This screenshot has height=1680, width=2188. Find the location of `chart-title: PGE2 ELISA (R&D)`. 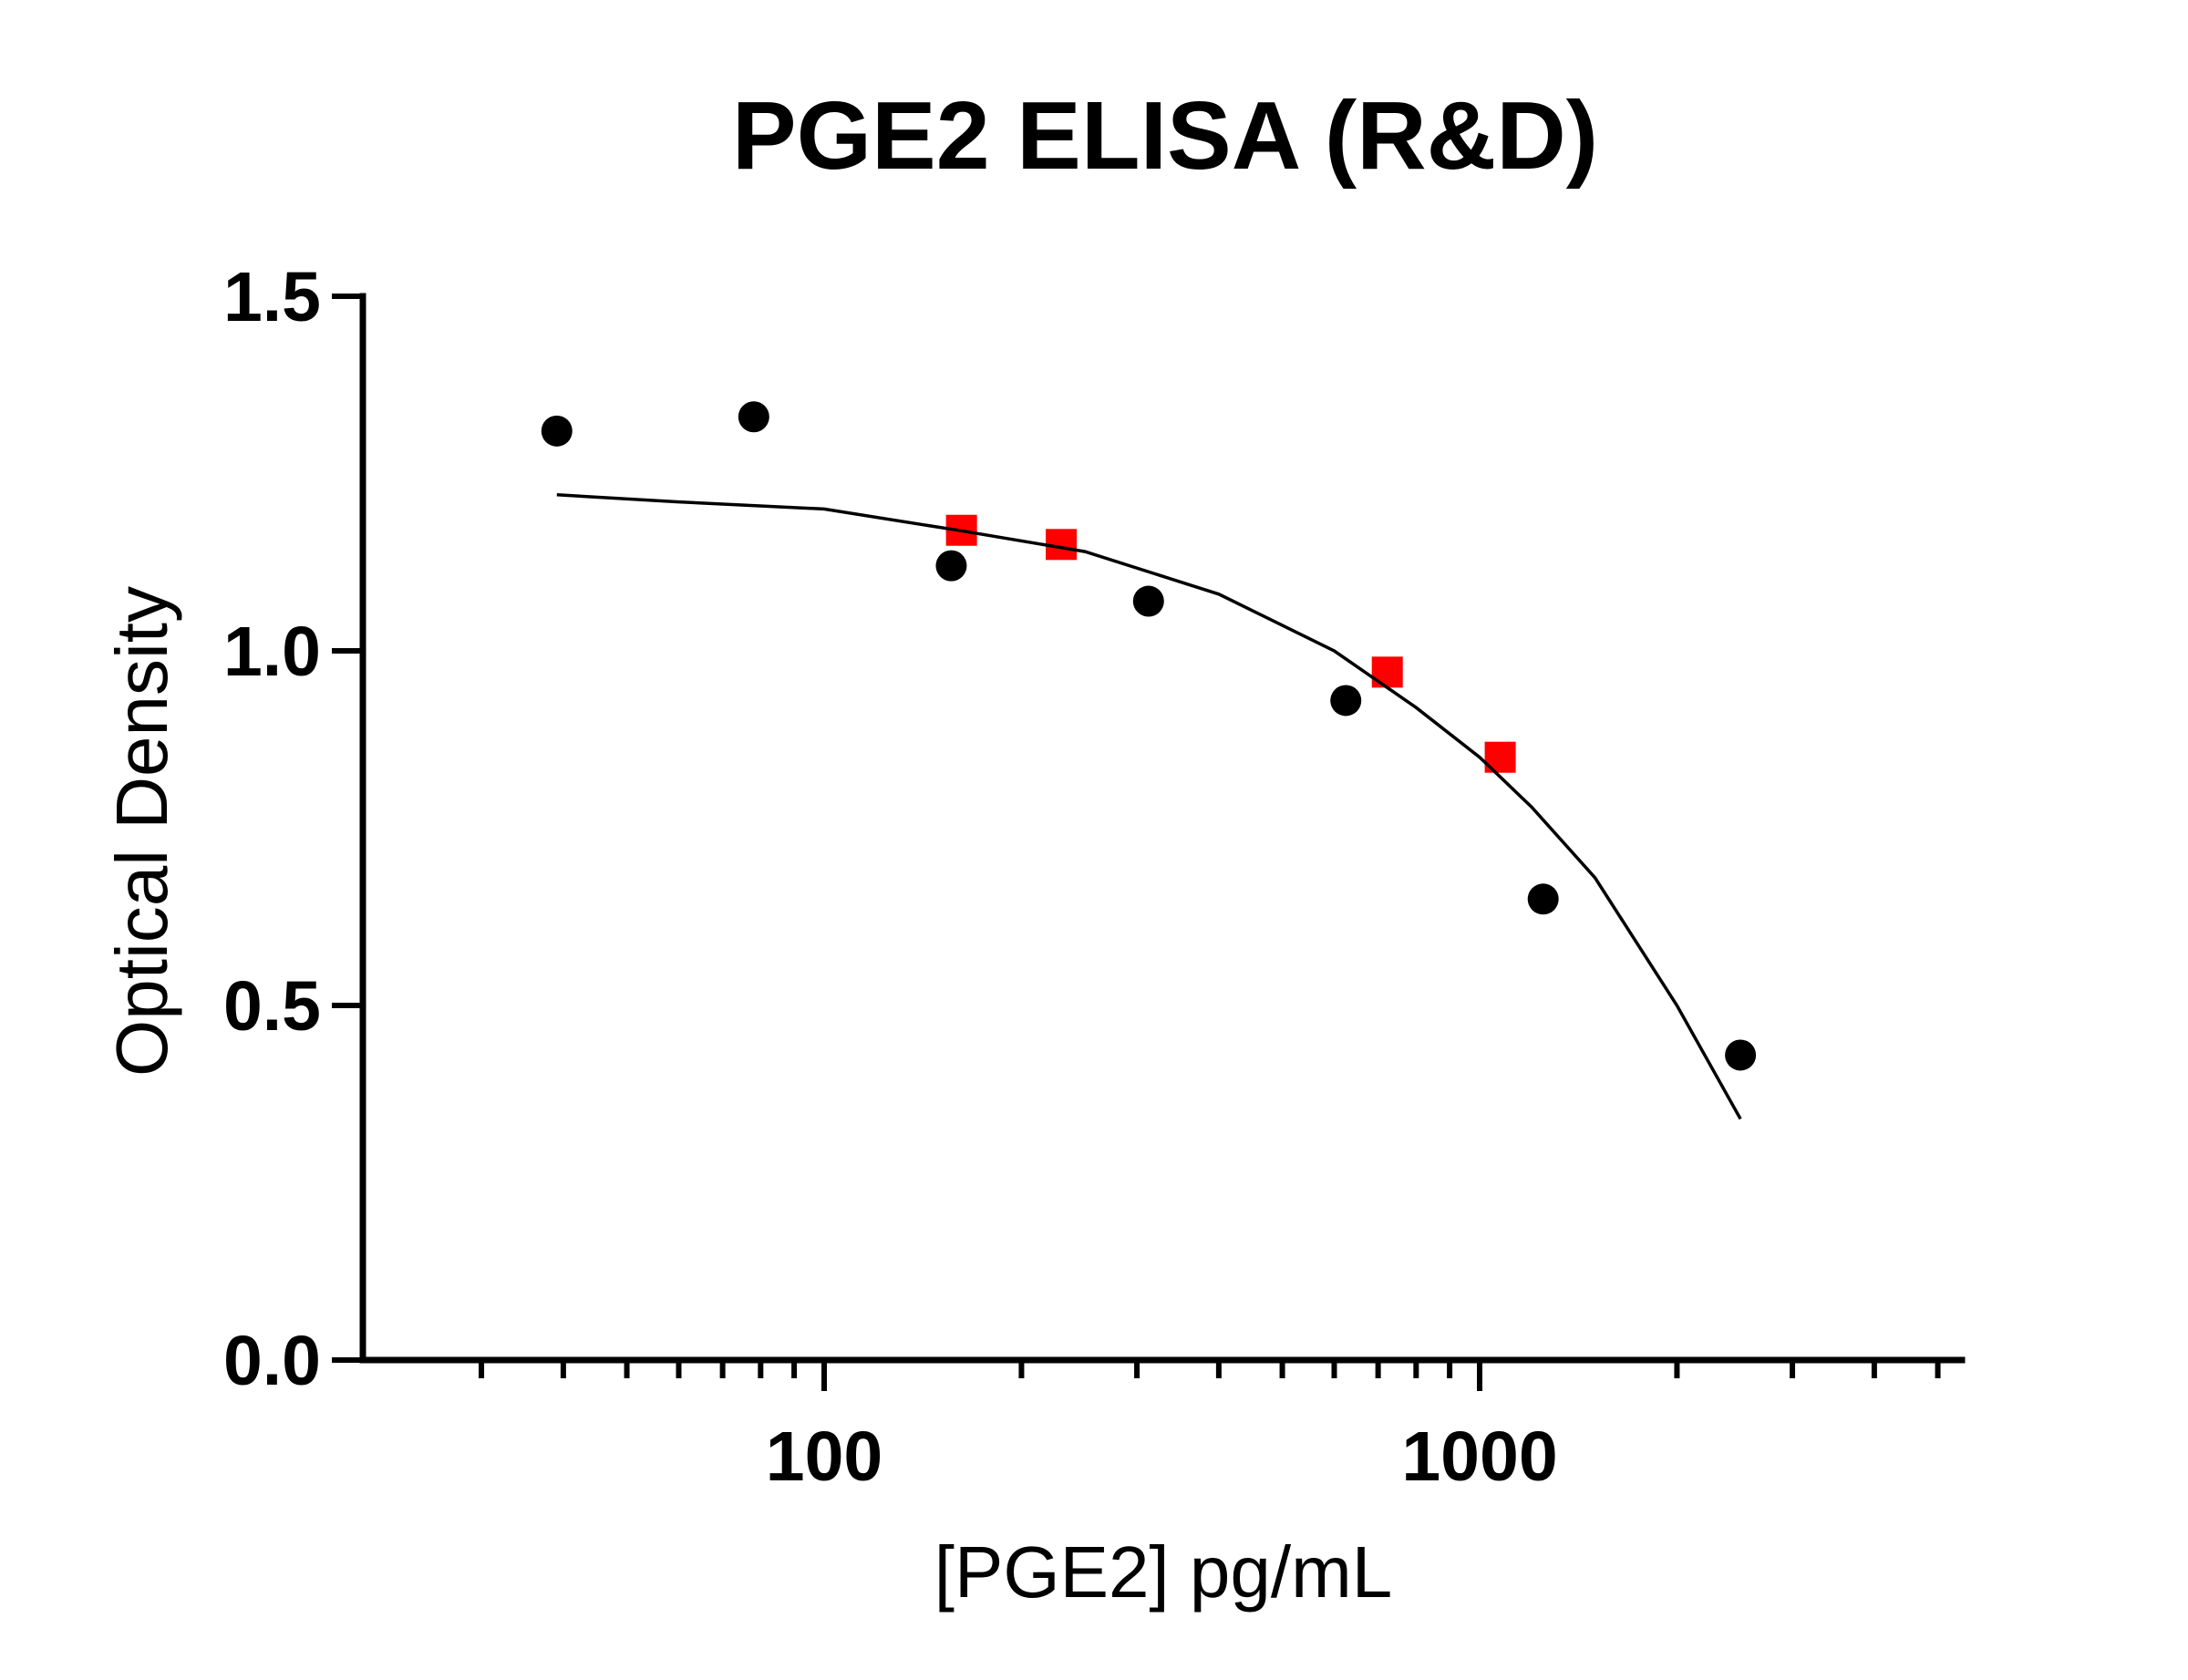

chart-title: PGE2 ELISA (R&D) is located at coordinates (1165, 136).